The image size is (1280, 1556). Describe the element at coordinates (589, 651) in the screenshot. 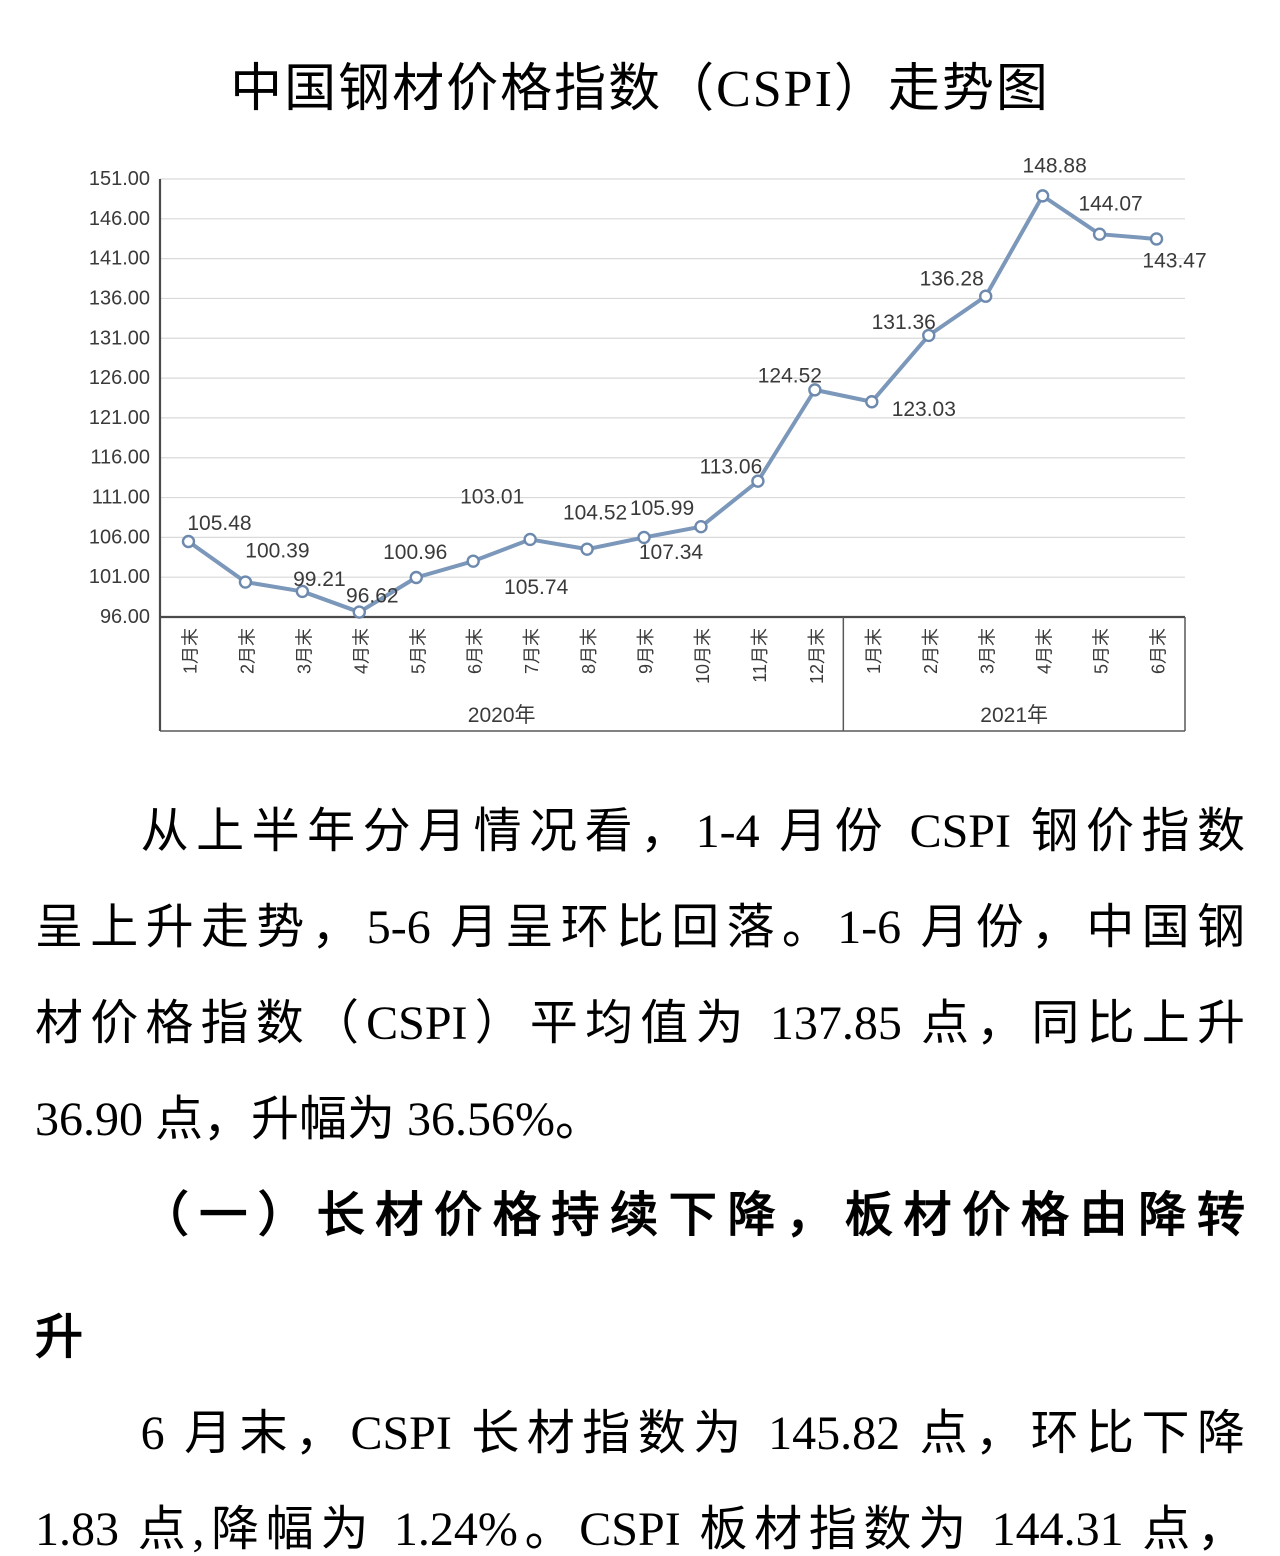

I see `x-axis-month-label: 8月末` at that location.